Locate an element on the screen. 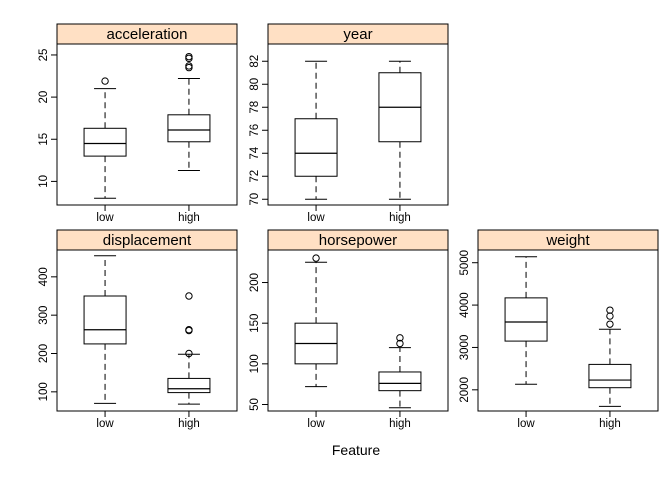  y-tick-label-horsepower: 100 is located at coordinates (255, 363).